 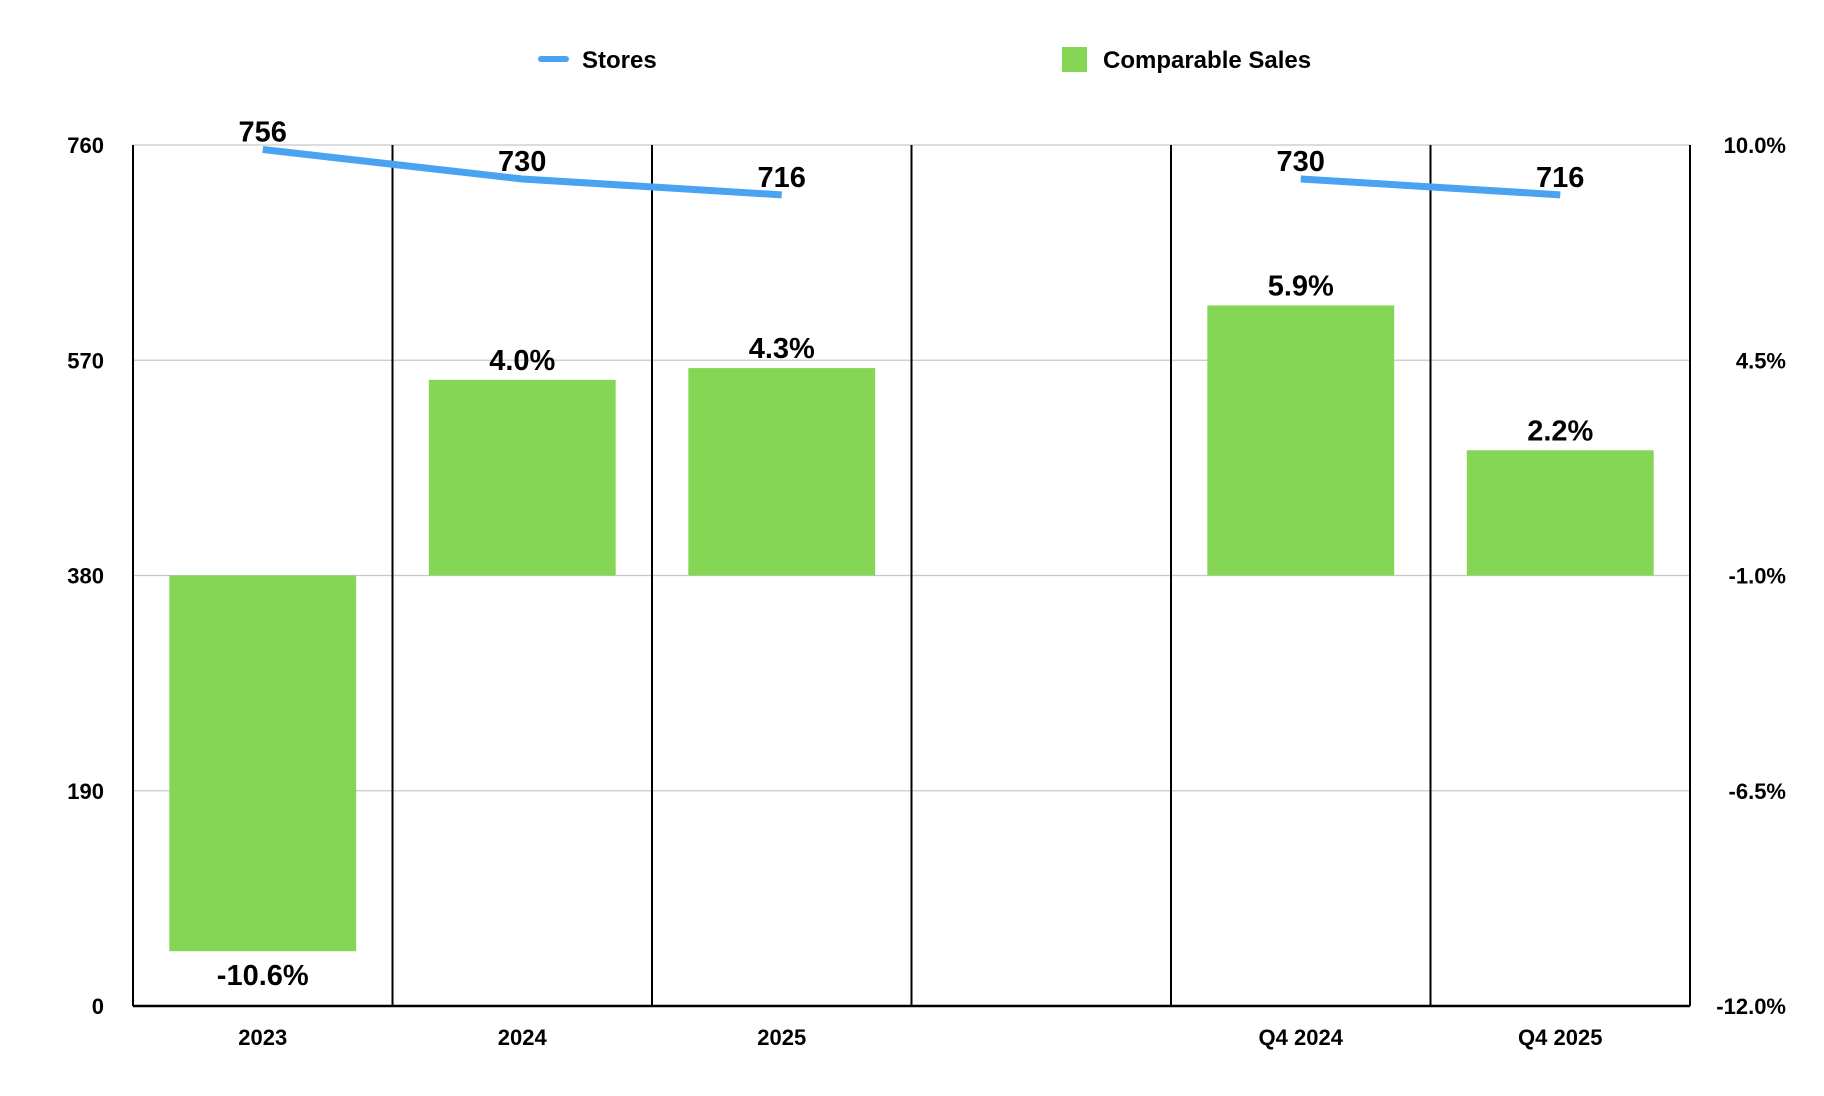 What do you see at coordinates (263, 763) in the screenshot?
I see `bar-2023` at bounding box center [263, 763].